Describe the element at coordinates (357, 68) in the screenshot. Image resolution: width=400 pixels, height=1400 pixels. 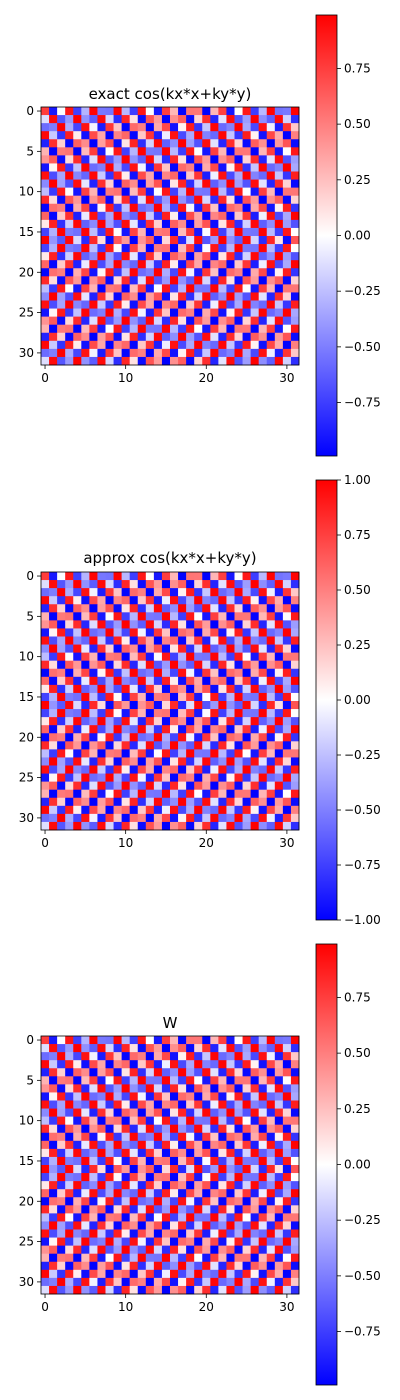
I see `colorbar-tick-label: 0.75` at that location.